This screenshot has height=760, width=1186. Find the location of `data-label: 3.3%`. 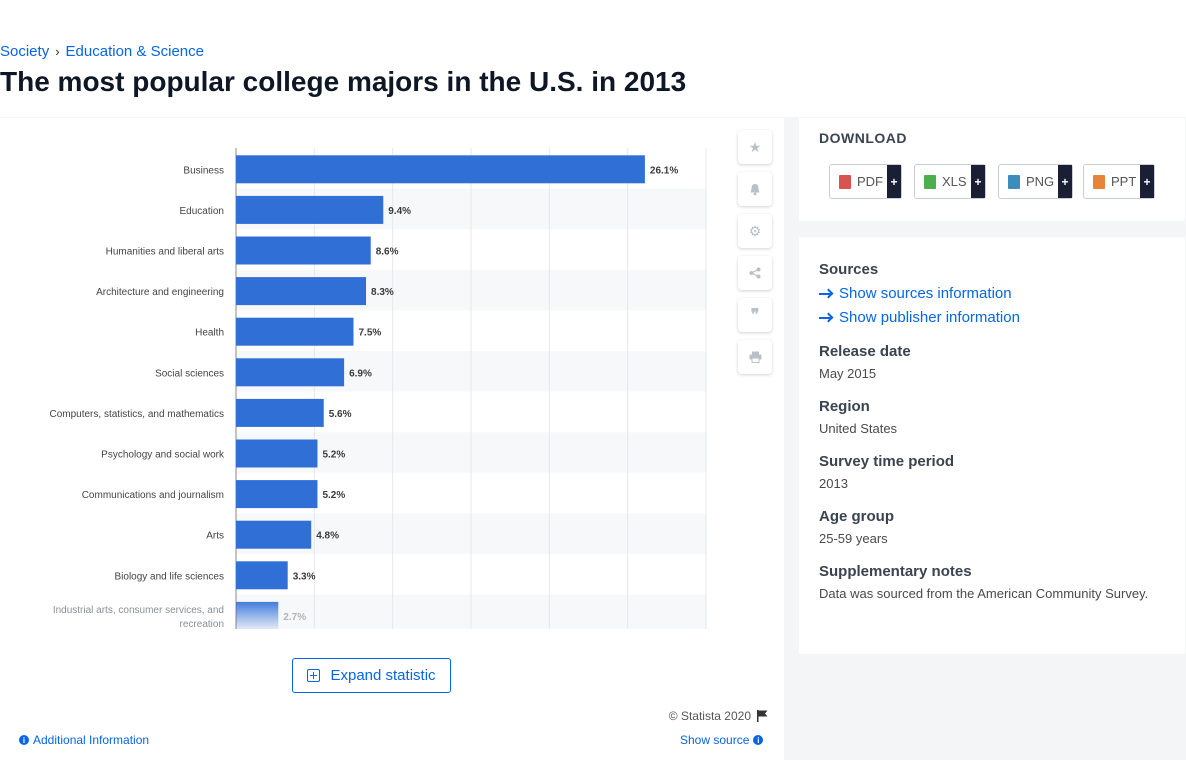

data-label: 3.3% is located at coordinates (304, 576).